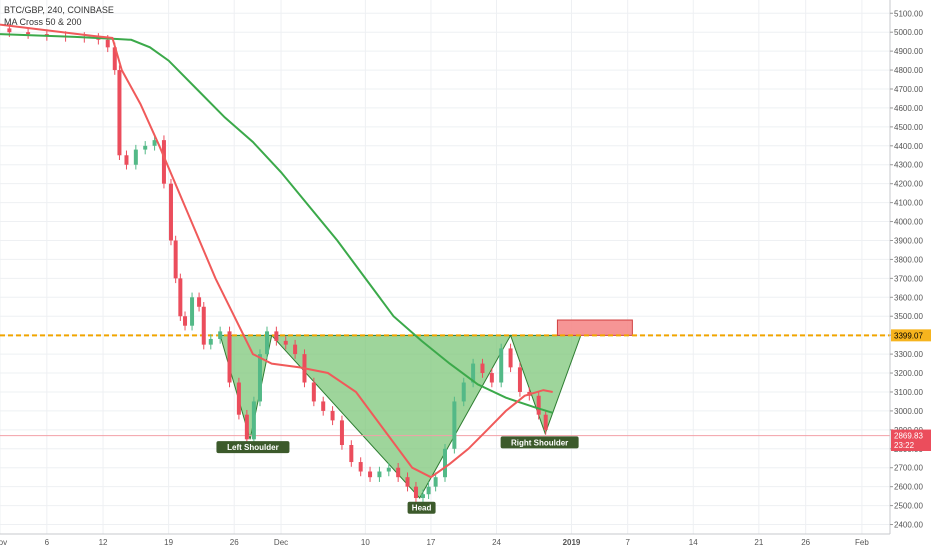  I want to click on annotation-text: Right Shoulder, so click(539, 442).